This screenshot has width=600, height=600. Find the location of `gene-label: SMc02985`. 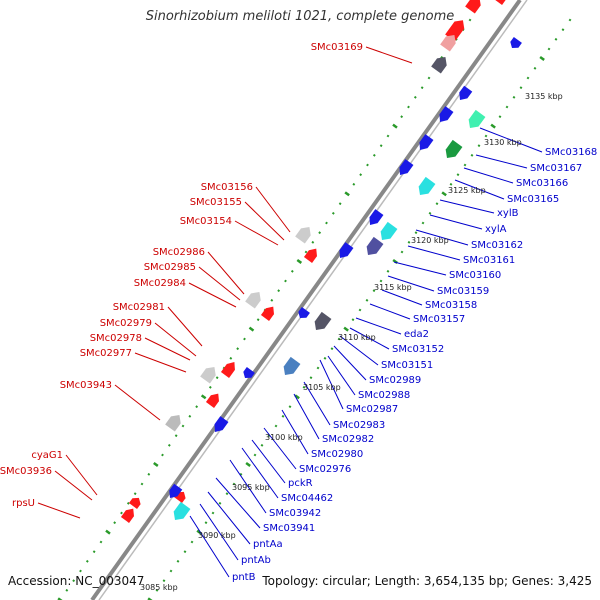

gene-label: SMc02985 is located at coordinates (170, 267).